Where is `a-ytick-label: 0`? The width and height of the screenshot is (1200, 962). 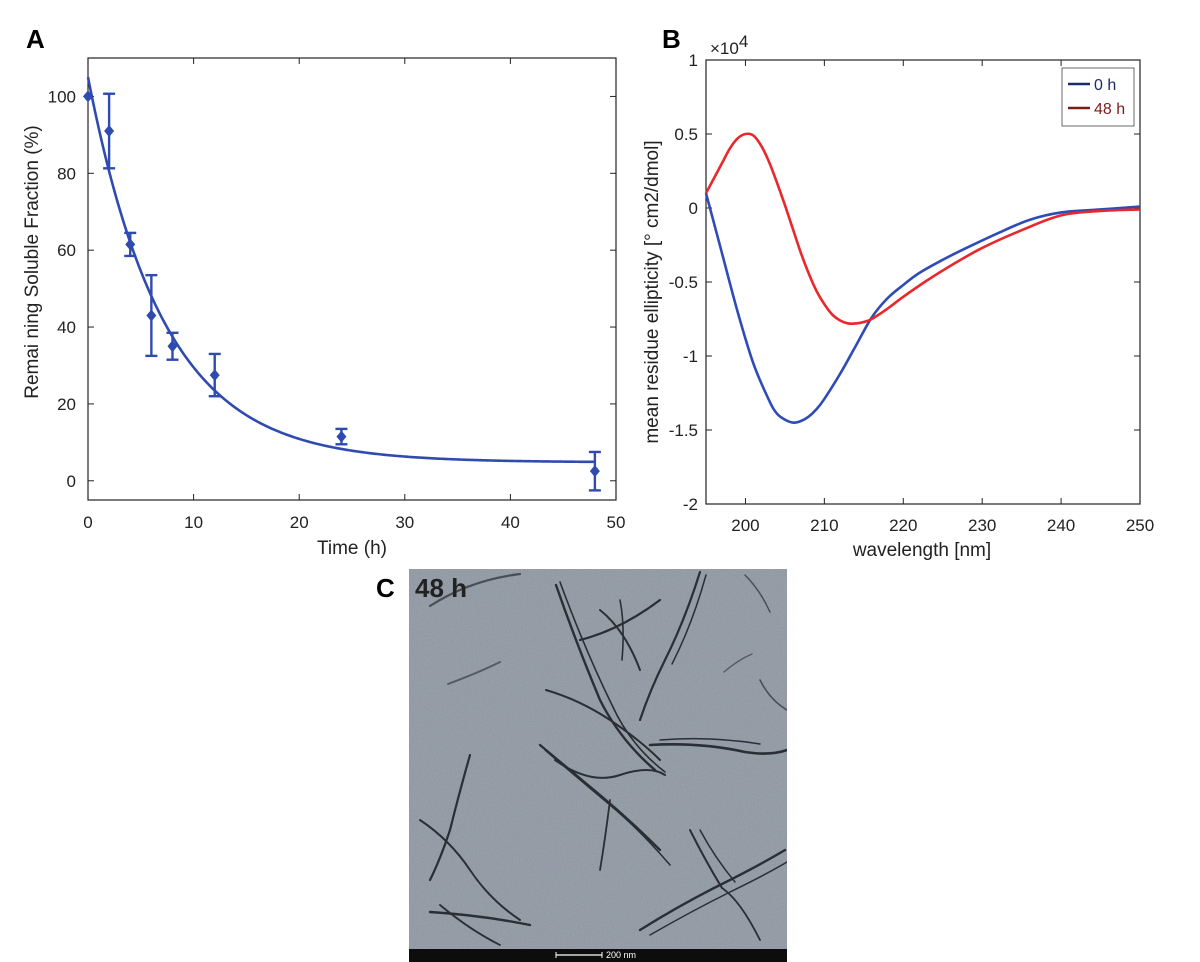 a-ytick-label: 0 is located at coordinates (71, 481).